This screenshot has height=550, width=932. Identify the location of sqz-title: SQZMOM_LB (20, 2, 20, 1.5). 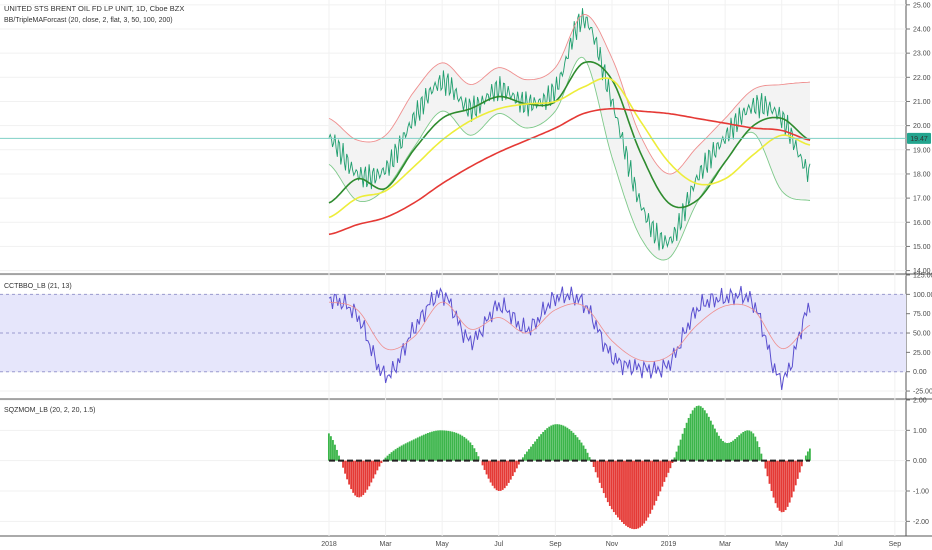
(49, 410).